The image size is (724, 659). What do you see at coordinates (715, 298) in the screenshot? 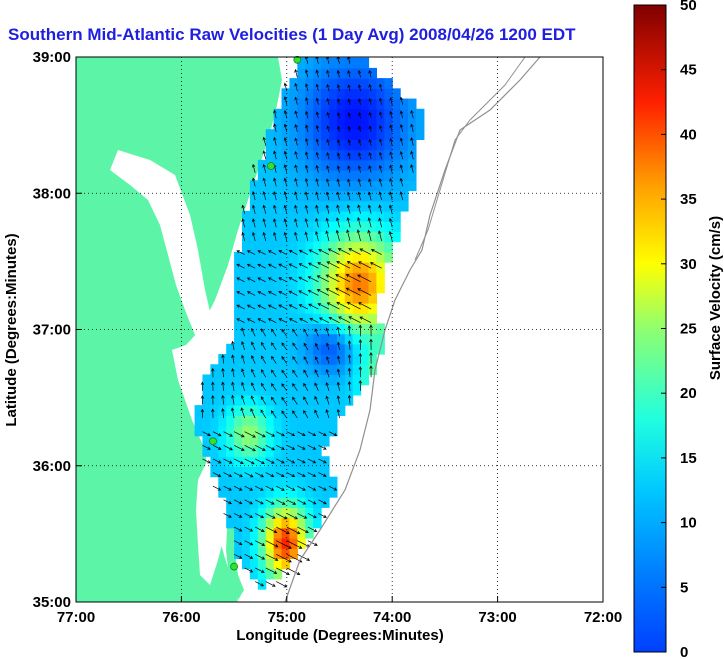
I see `colorbar-label: Surface Velocity (cm/s)` at bounding box center [715, 298].